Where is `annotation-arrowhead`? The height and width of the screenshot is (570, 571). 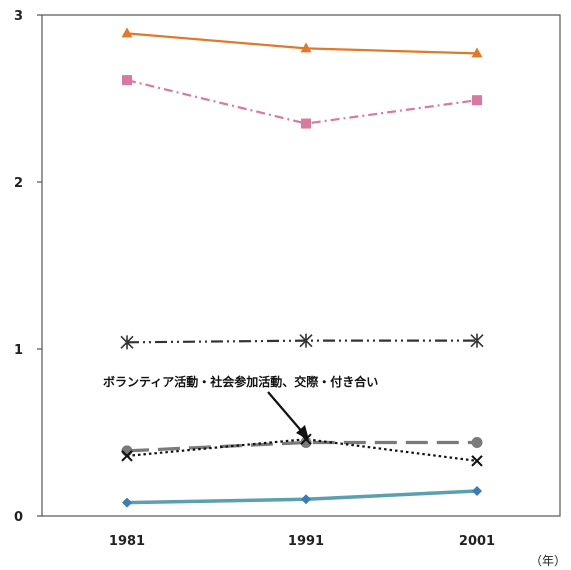 annotation-arrowhead is located at coordinates (302, 432).